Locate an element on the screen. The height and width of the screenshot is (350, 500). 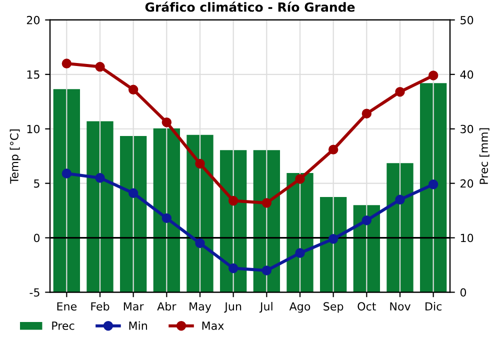
y-tick-label: 0 is located at coordinates (37, 238).